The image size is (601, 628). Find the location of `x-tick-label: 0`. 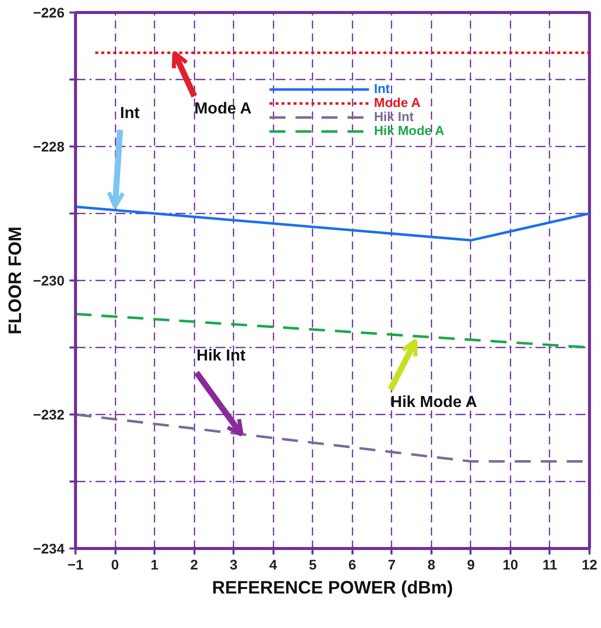

x-tick-label: 0 is located at coordinates (115, 564).